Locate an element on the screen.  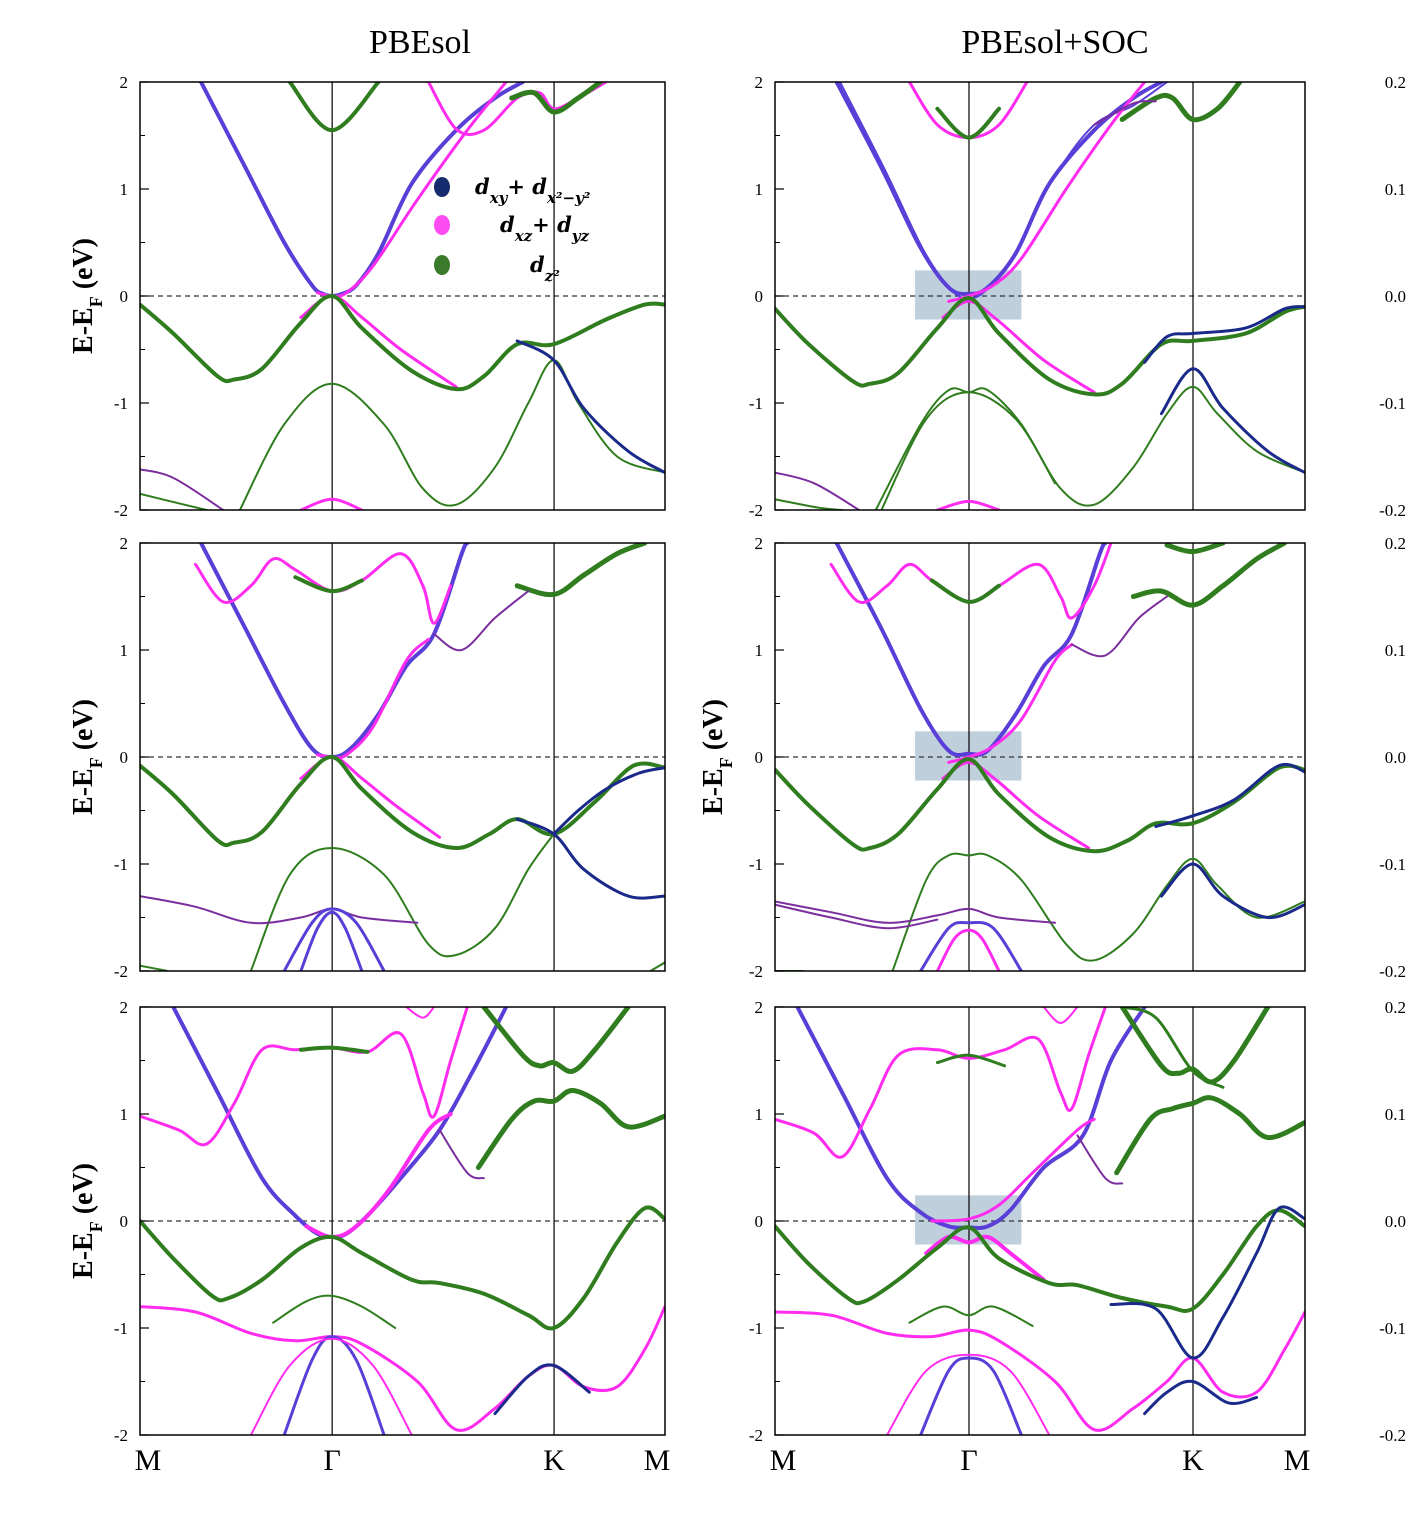
band-line-band-d2 is located at coordinates (1229, 795).